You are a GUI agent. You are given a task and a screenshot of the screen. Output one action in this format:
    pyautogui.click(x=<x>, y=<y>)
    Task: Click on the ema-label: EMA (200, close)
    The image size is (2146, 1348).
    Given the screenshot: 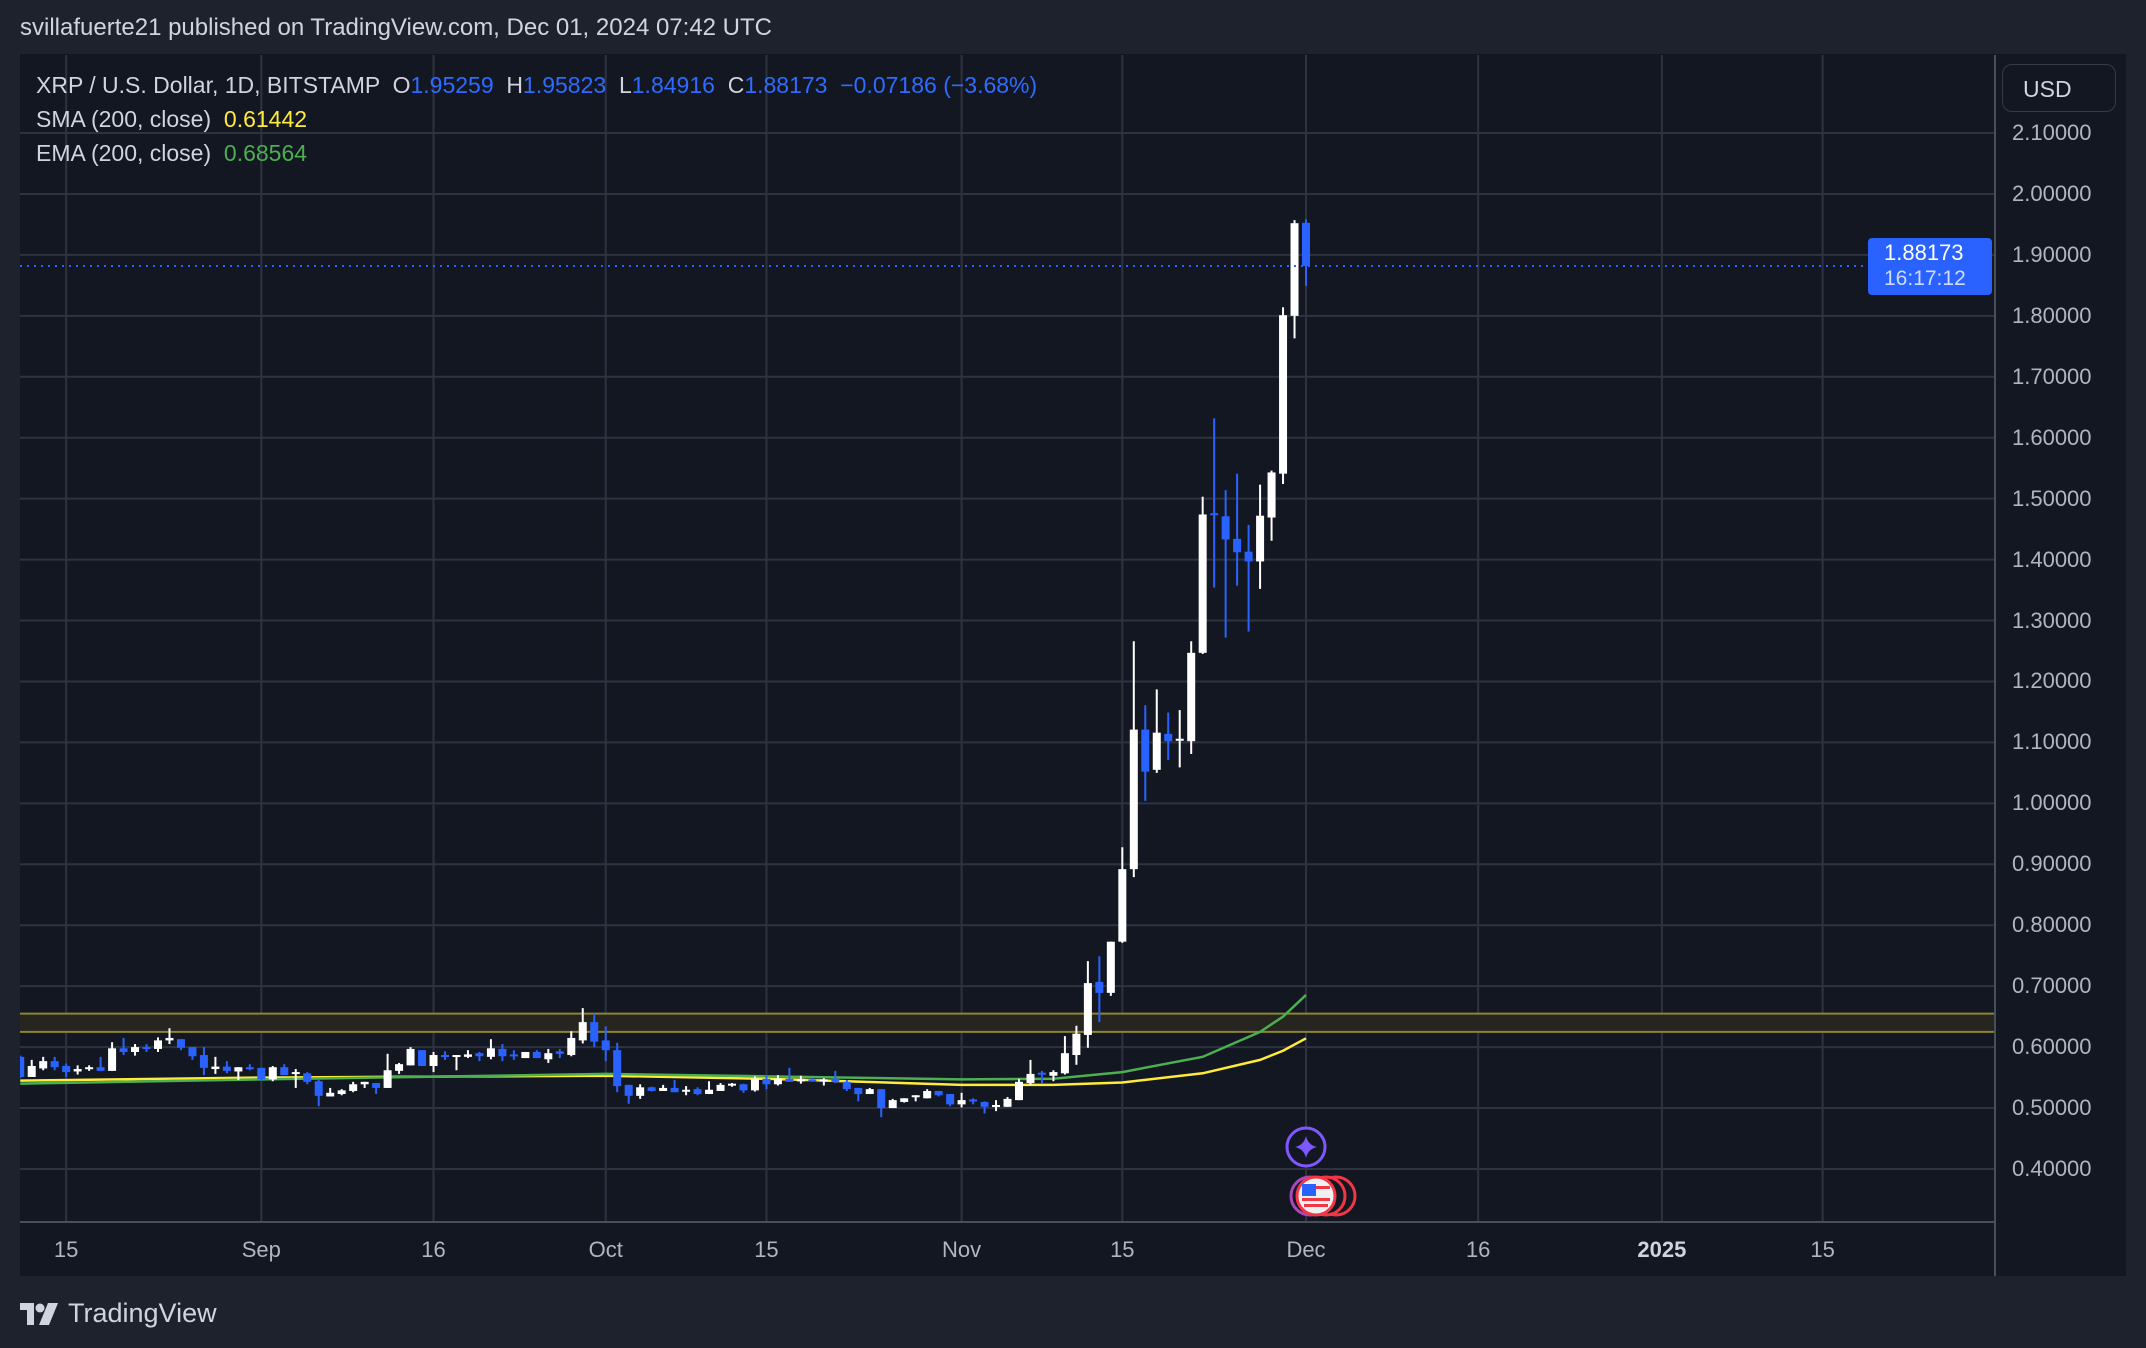 What is the action you would take?
    pyautogui.click(x=124, y=153)
    